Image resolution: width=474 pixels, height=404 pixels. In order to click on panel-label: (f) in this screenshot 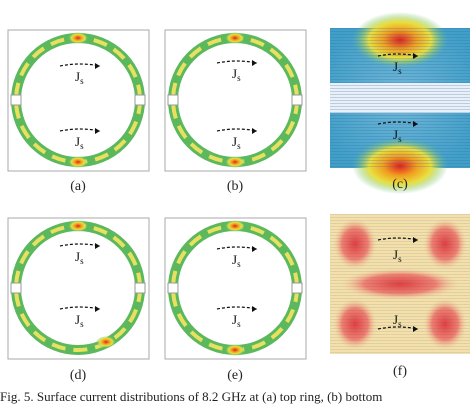, I will do `click(400, 371)`.